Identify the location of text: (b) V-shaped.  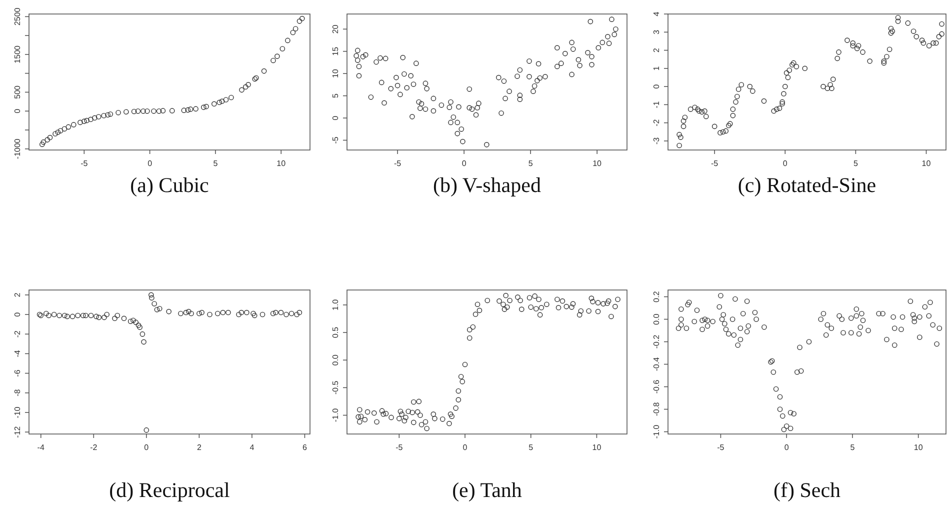
(487, 185).